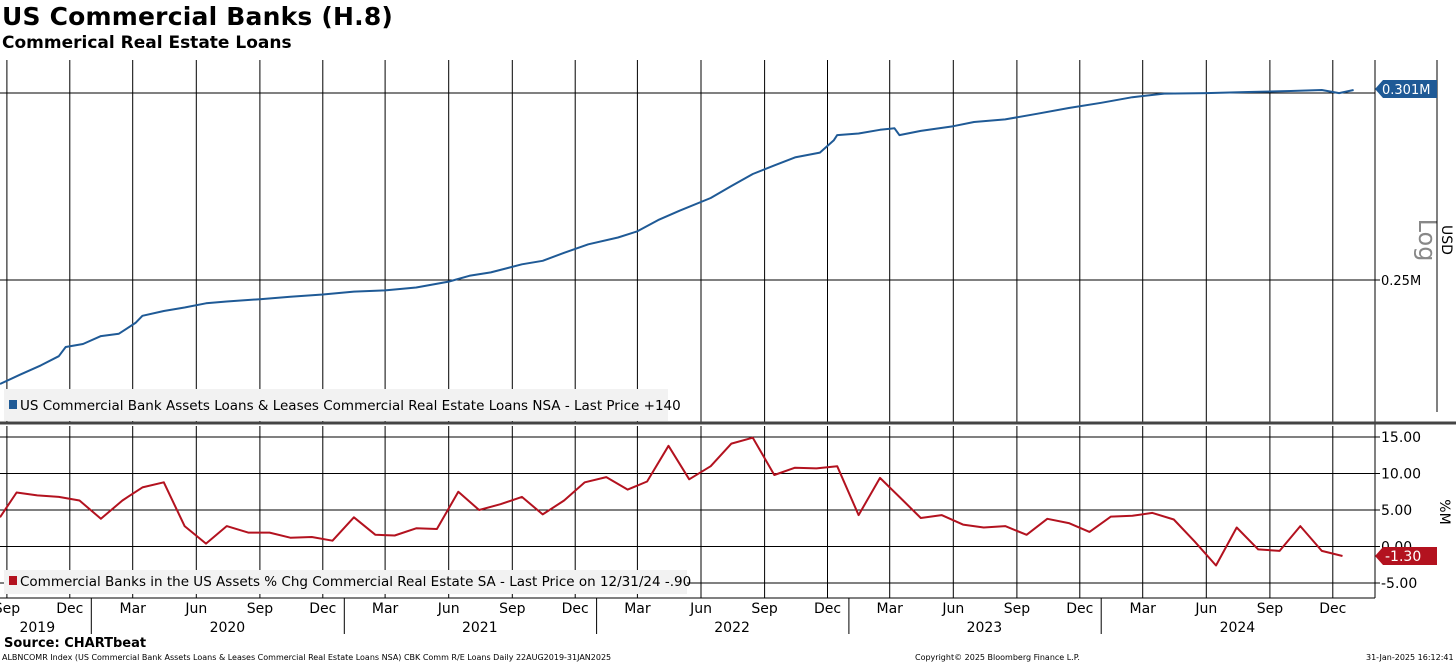 The height and width of the screenshot is (665, 1456). What do you see at coordinates (1427, 240) in the screenshot?
I see `scale-label: Log` at bounding box center [1427, 240].